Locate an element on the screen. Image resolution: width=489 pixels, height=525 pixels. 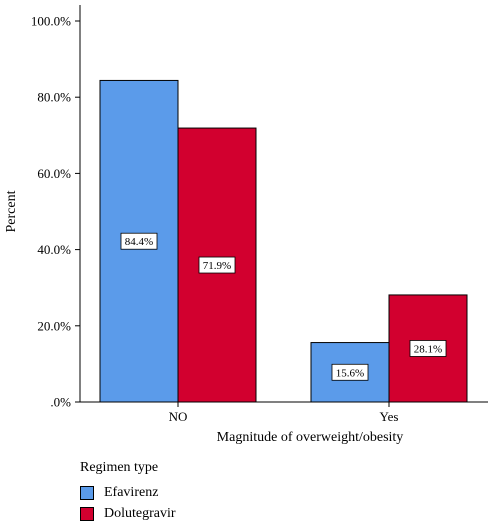
data-label: 15.6% is located at coordinates (350, 373).